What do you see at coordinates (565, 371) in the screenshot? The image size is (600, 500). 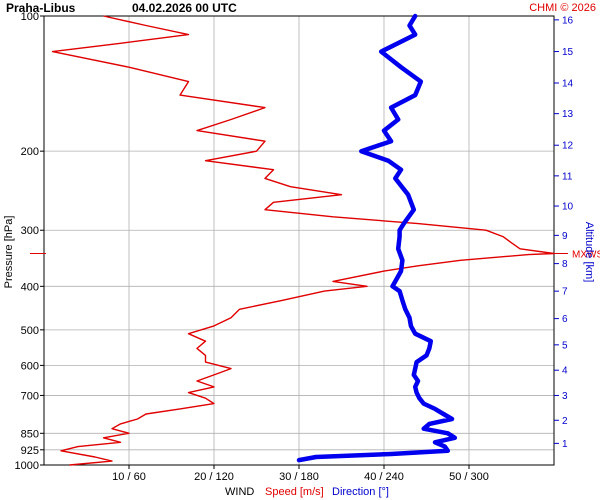 I see `altitude-tick-label: 4` at bounding box center [565, 371].